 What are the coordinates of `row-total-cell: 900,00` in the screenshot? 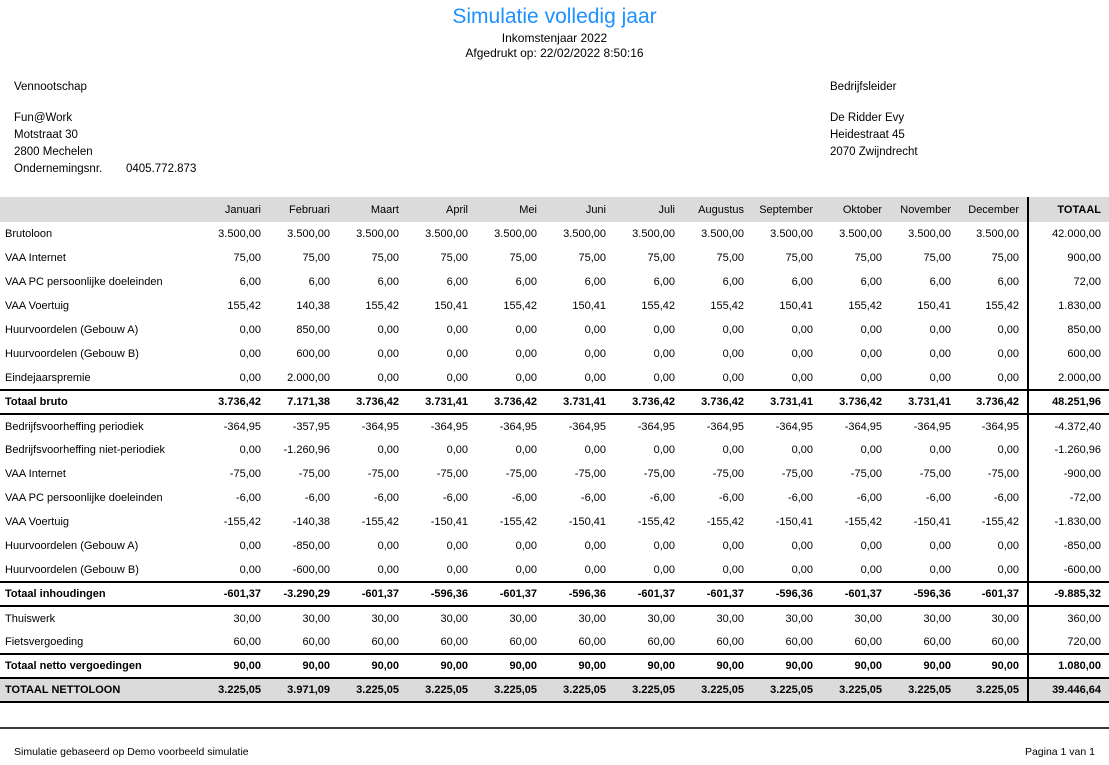 It's located at (1068, 258).